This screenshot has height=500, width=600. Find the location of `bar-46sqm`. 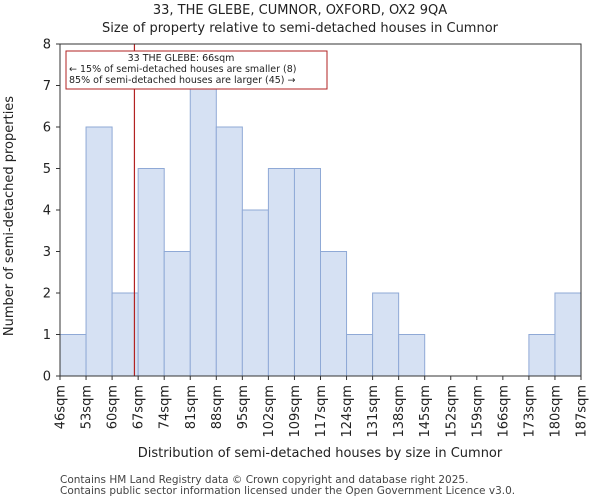

bar-46sqm is located at coordinates (73, 355).